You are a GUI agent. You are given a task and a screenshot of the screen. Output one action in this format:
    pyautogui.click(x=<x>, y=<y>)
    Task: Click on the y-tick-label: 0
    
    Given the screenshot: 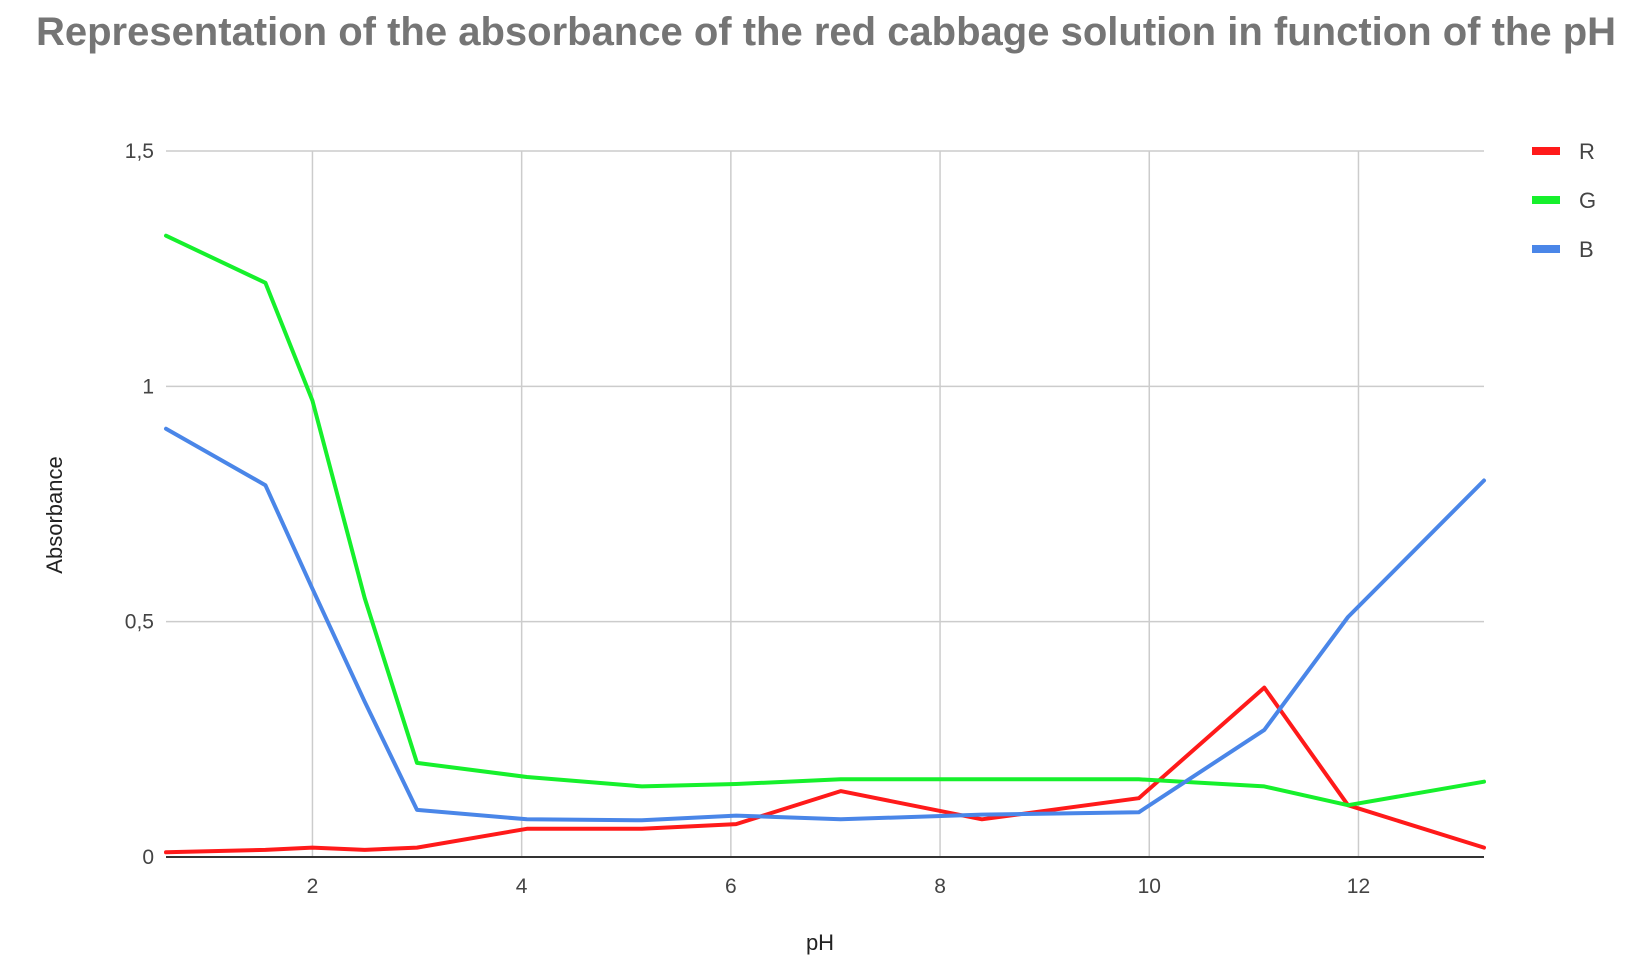 What is the action you would take?
    pyautogui.click(x=148, y=857)
    